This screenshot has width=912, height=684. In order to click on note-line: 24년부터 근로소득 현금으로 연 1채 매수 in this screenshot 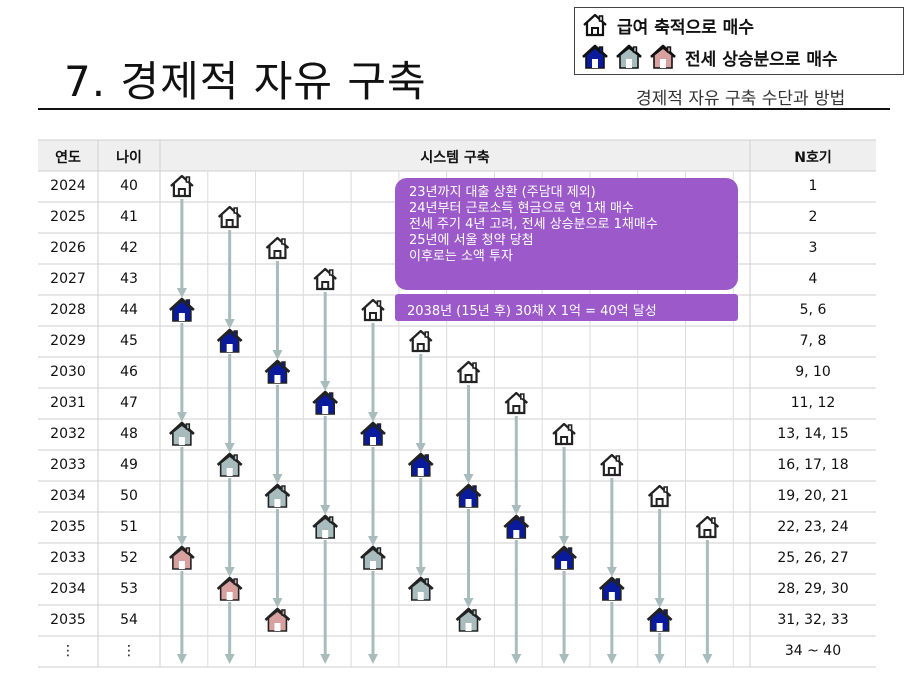, I will do `click(521, 208)`.